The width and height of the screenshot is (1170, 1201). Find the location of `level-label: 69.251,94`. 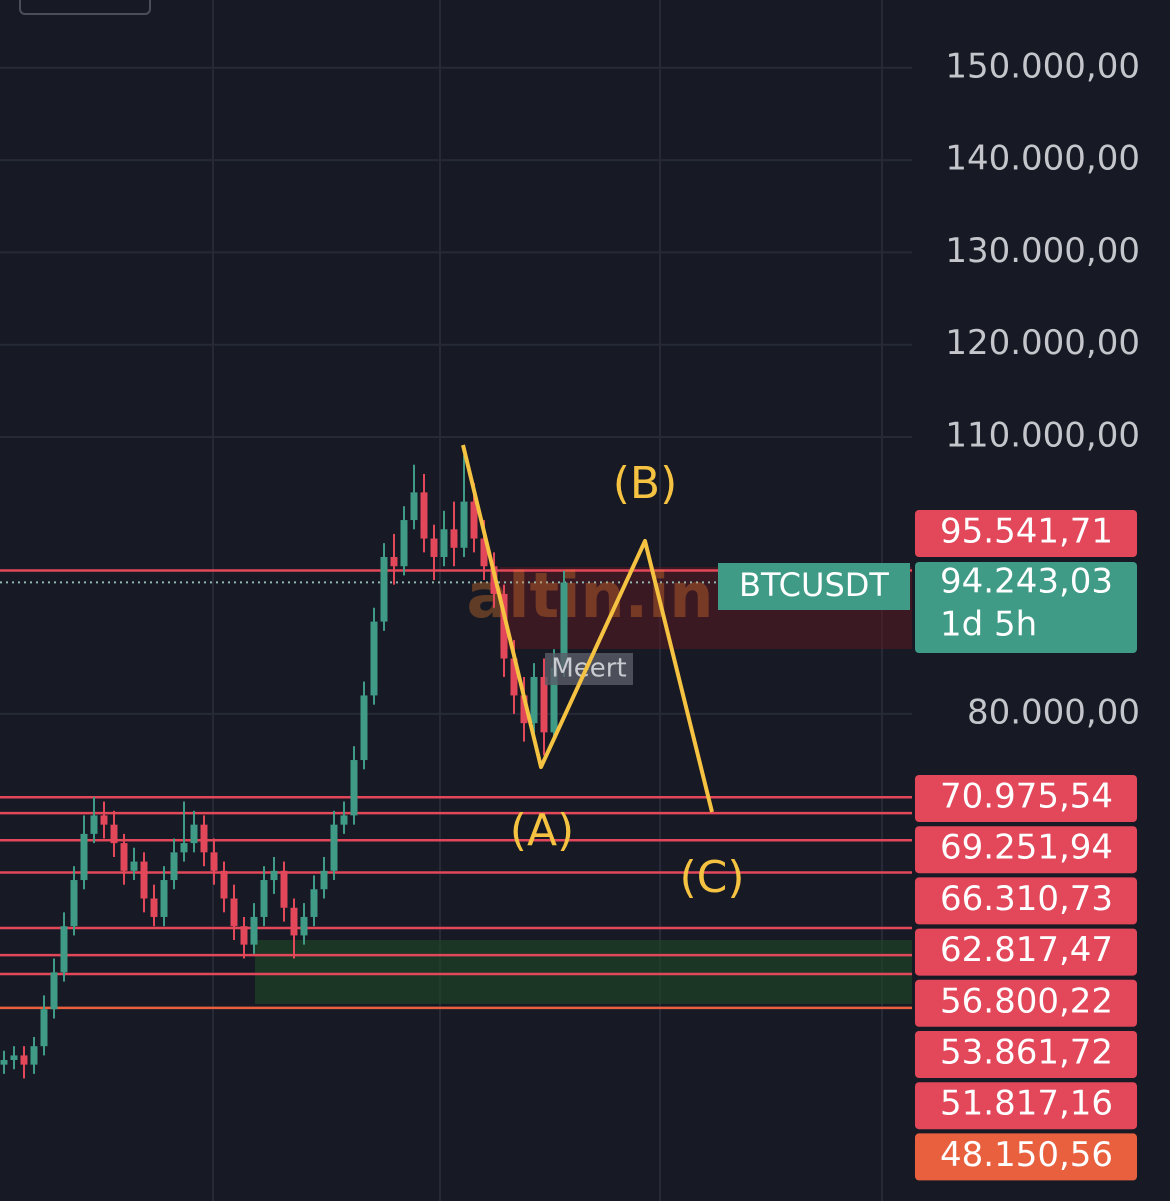

level-label: 69.251,94 is located at coordinates (1026, 848).